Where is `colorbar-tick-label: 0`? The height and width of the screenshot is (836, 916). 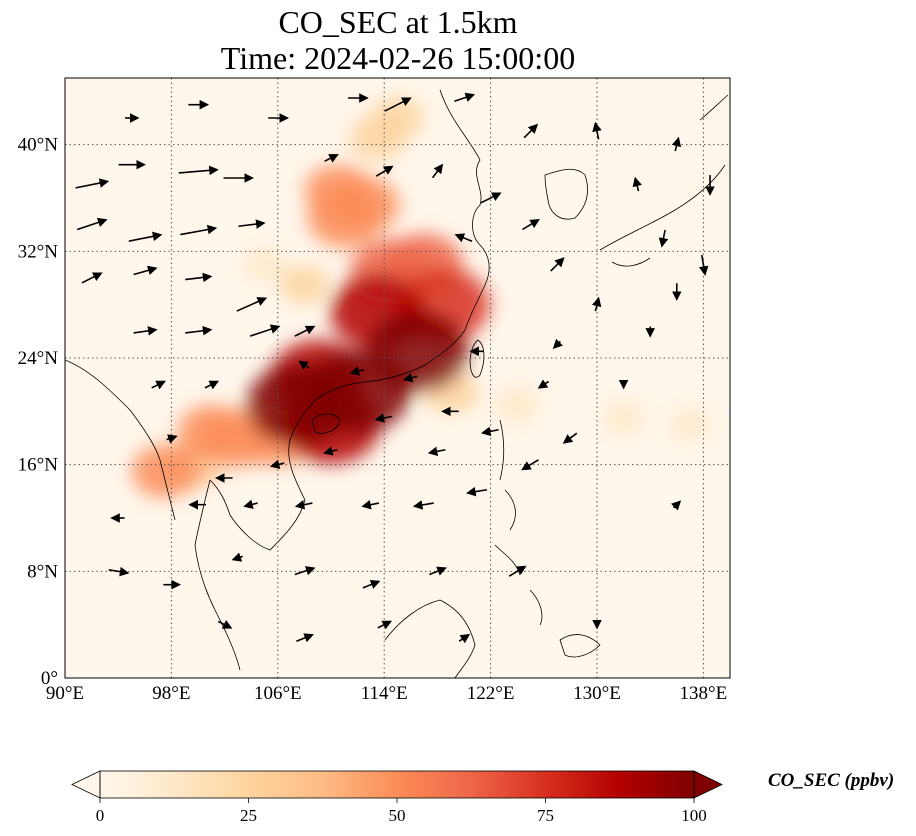
colorbar-tick-label: 0 is located at coordinates (100, 815).